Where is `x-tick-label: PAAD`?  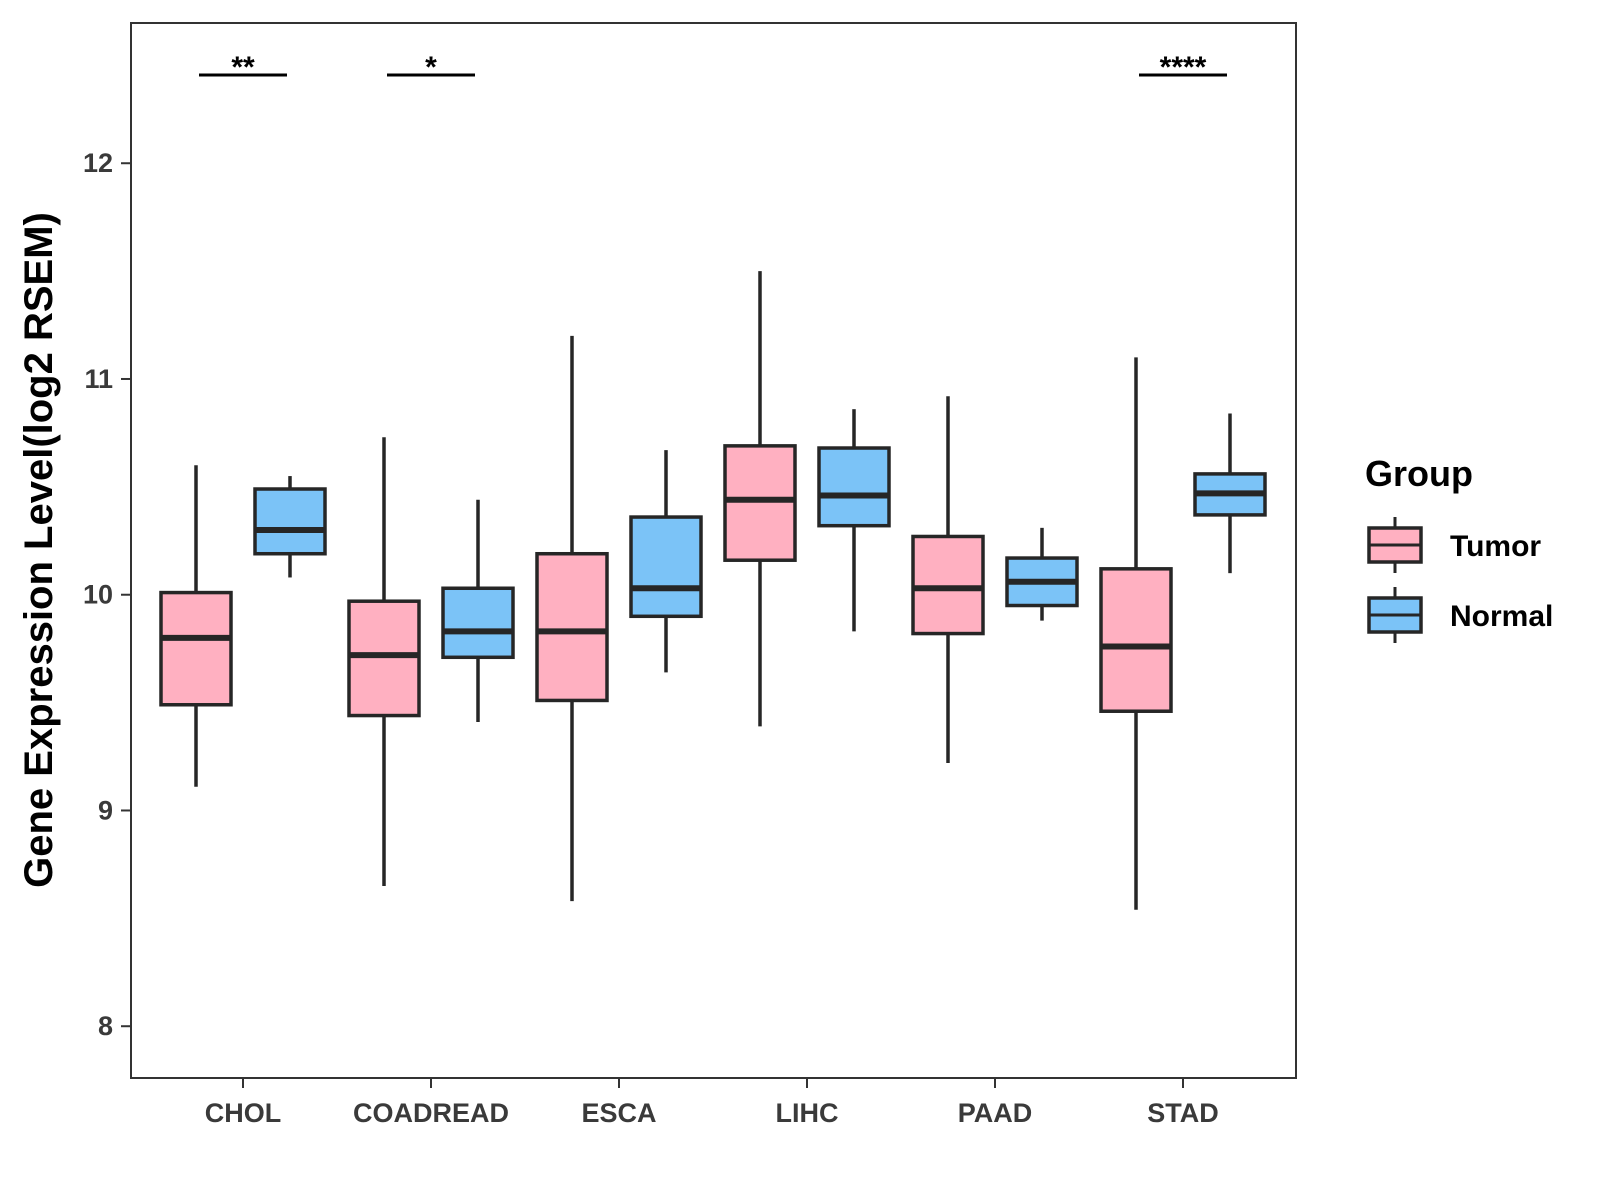
x-tick-label: PAAD is located at coordinates (995, 1113).